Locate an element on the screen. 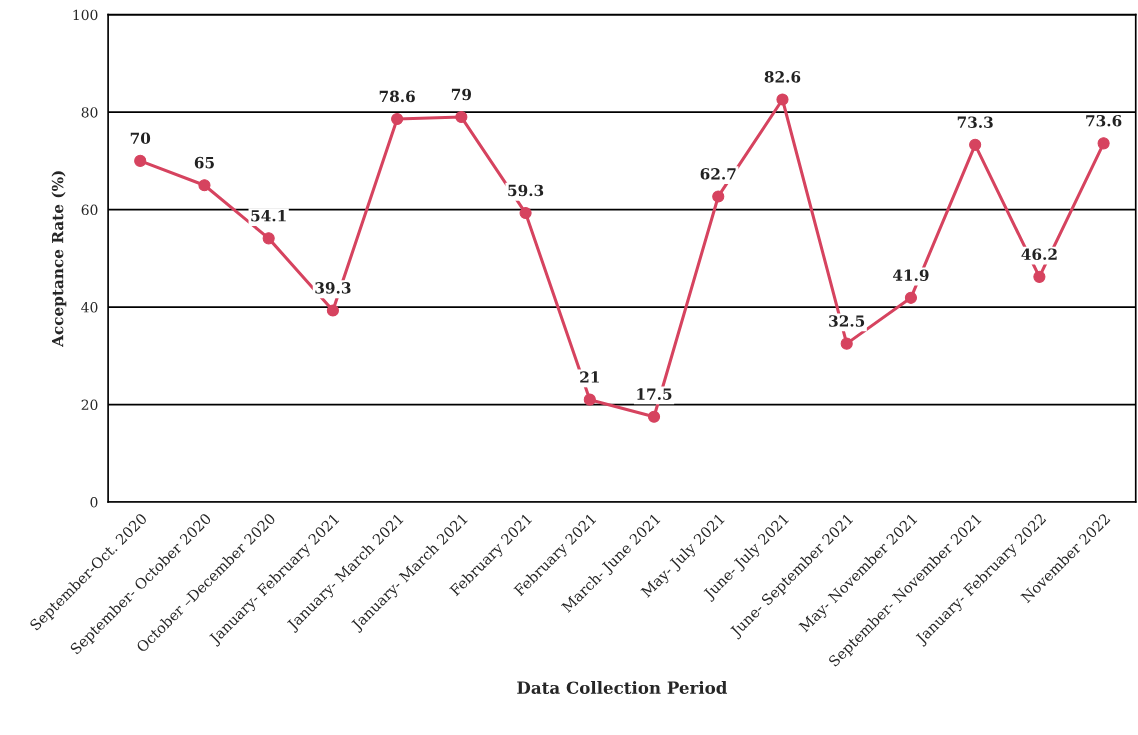 The width and height of the screenshot is (1138, 735). y-tick-label: 0 is located at coordinates (94, 502).